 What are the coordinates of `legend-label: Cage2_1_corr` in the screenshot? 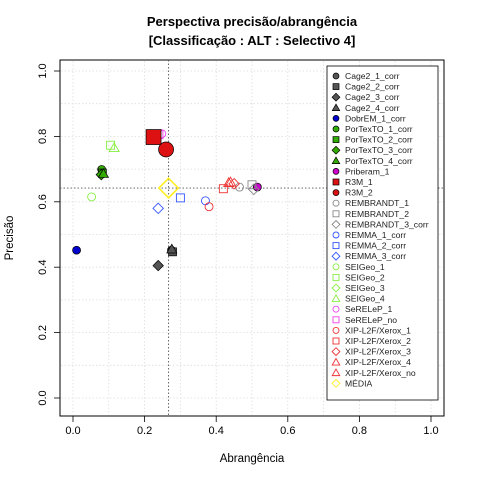 It's located at (372, 76).